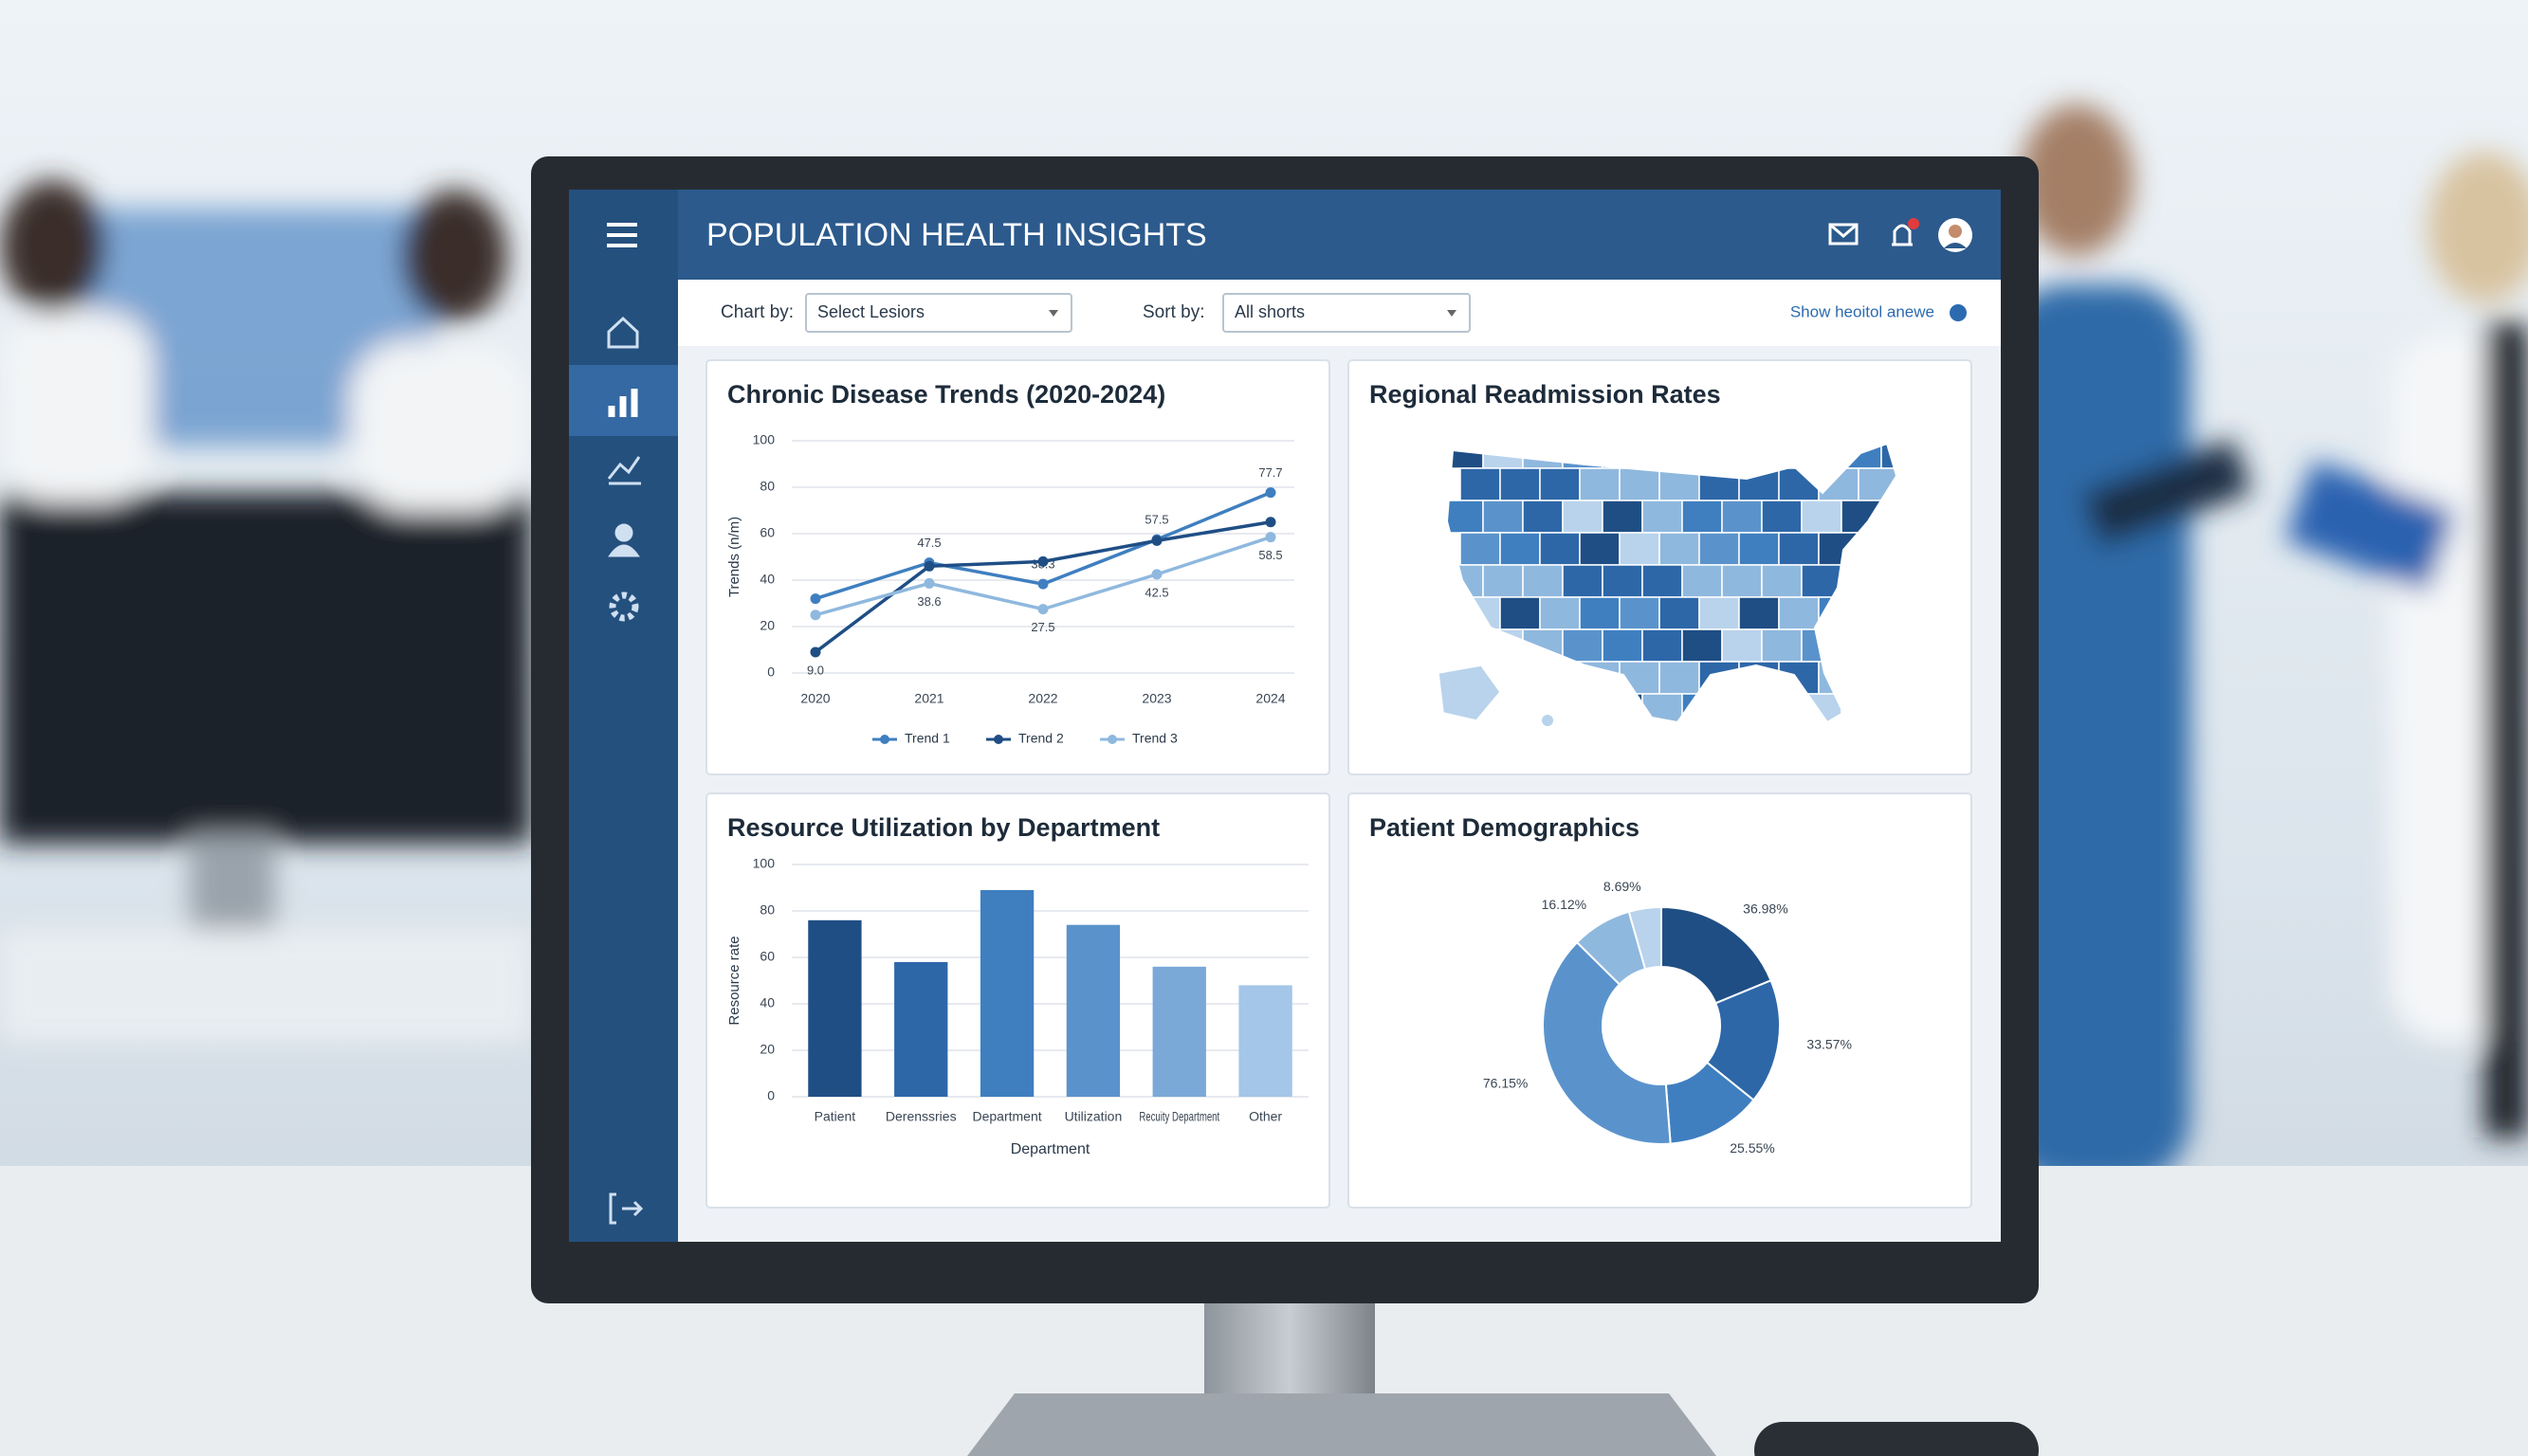 This screenshot has width=2528, height=1456. Describe the element at coordinates (734, 980) in the screenshot. I see `y-axis-label: Resource rate` at that location.